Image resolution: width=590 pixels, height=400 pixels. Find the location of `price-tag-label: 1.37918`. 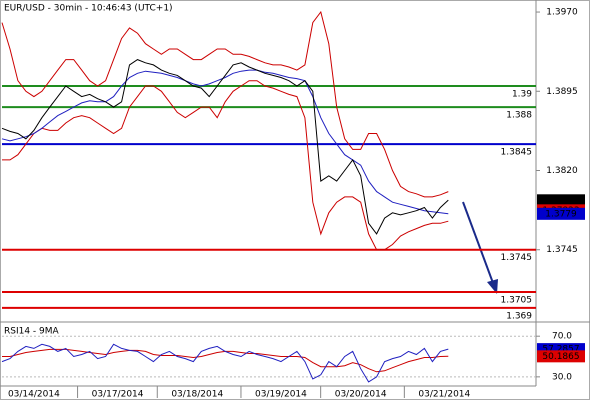

price-tag-label: 1.37918 is located at coordinates (560, 201).